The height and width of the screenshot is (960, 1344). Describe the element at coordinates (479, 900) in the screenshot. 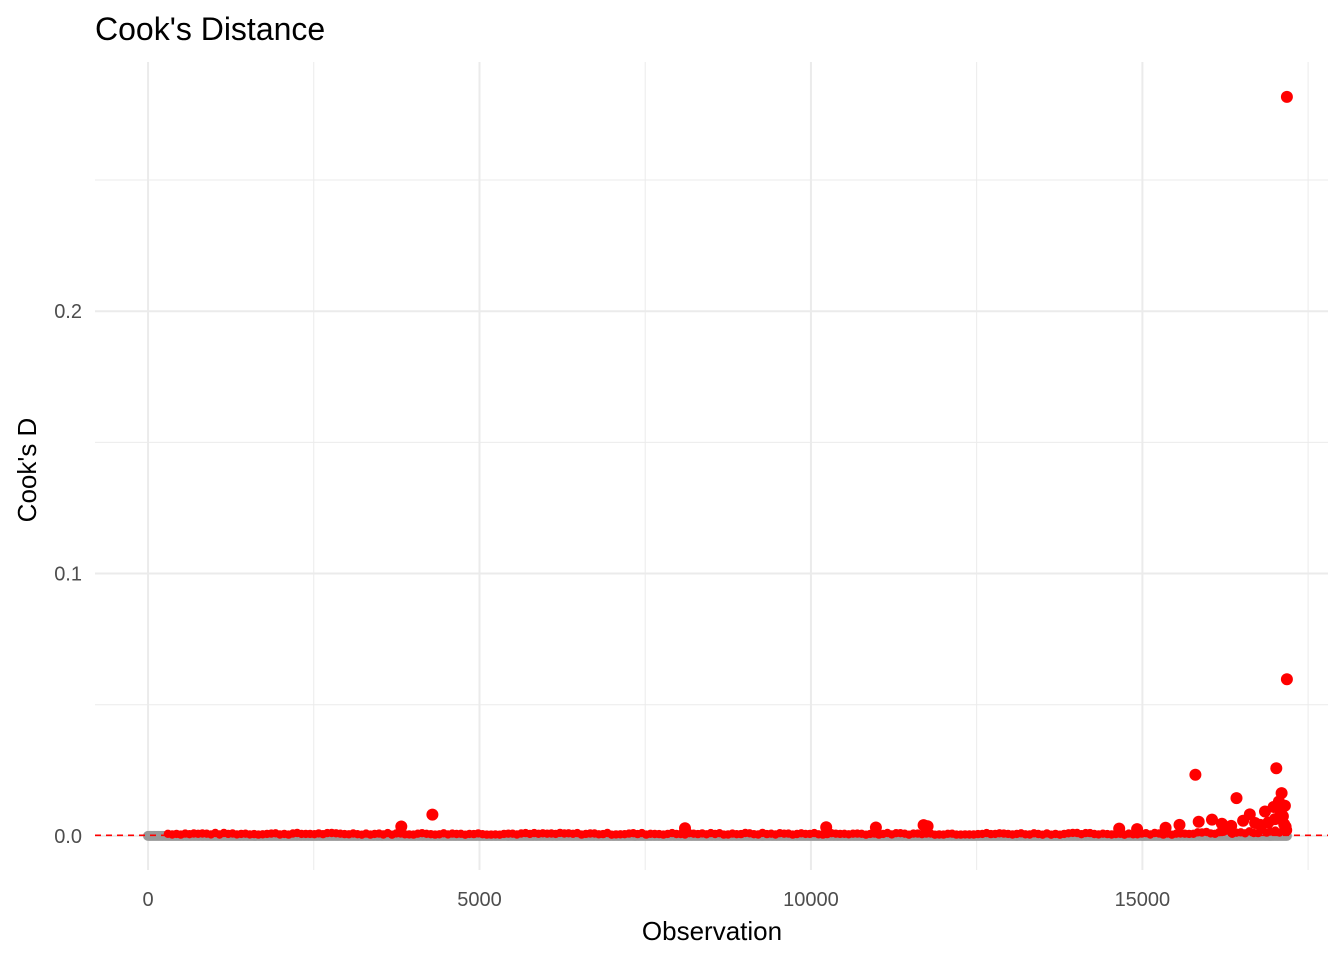

I see `x-tick-label: 5000` at that location.